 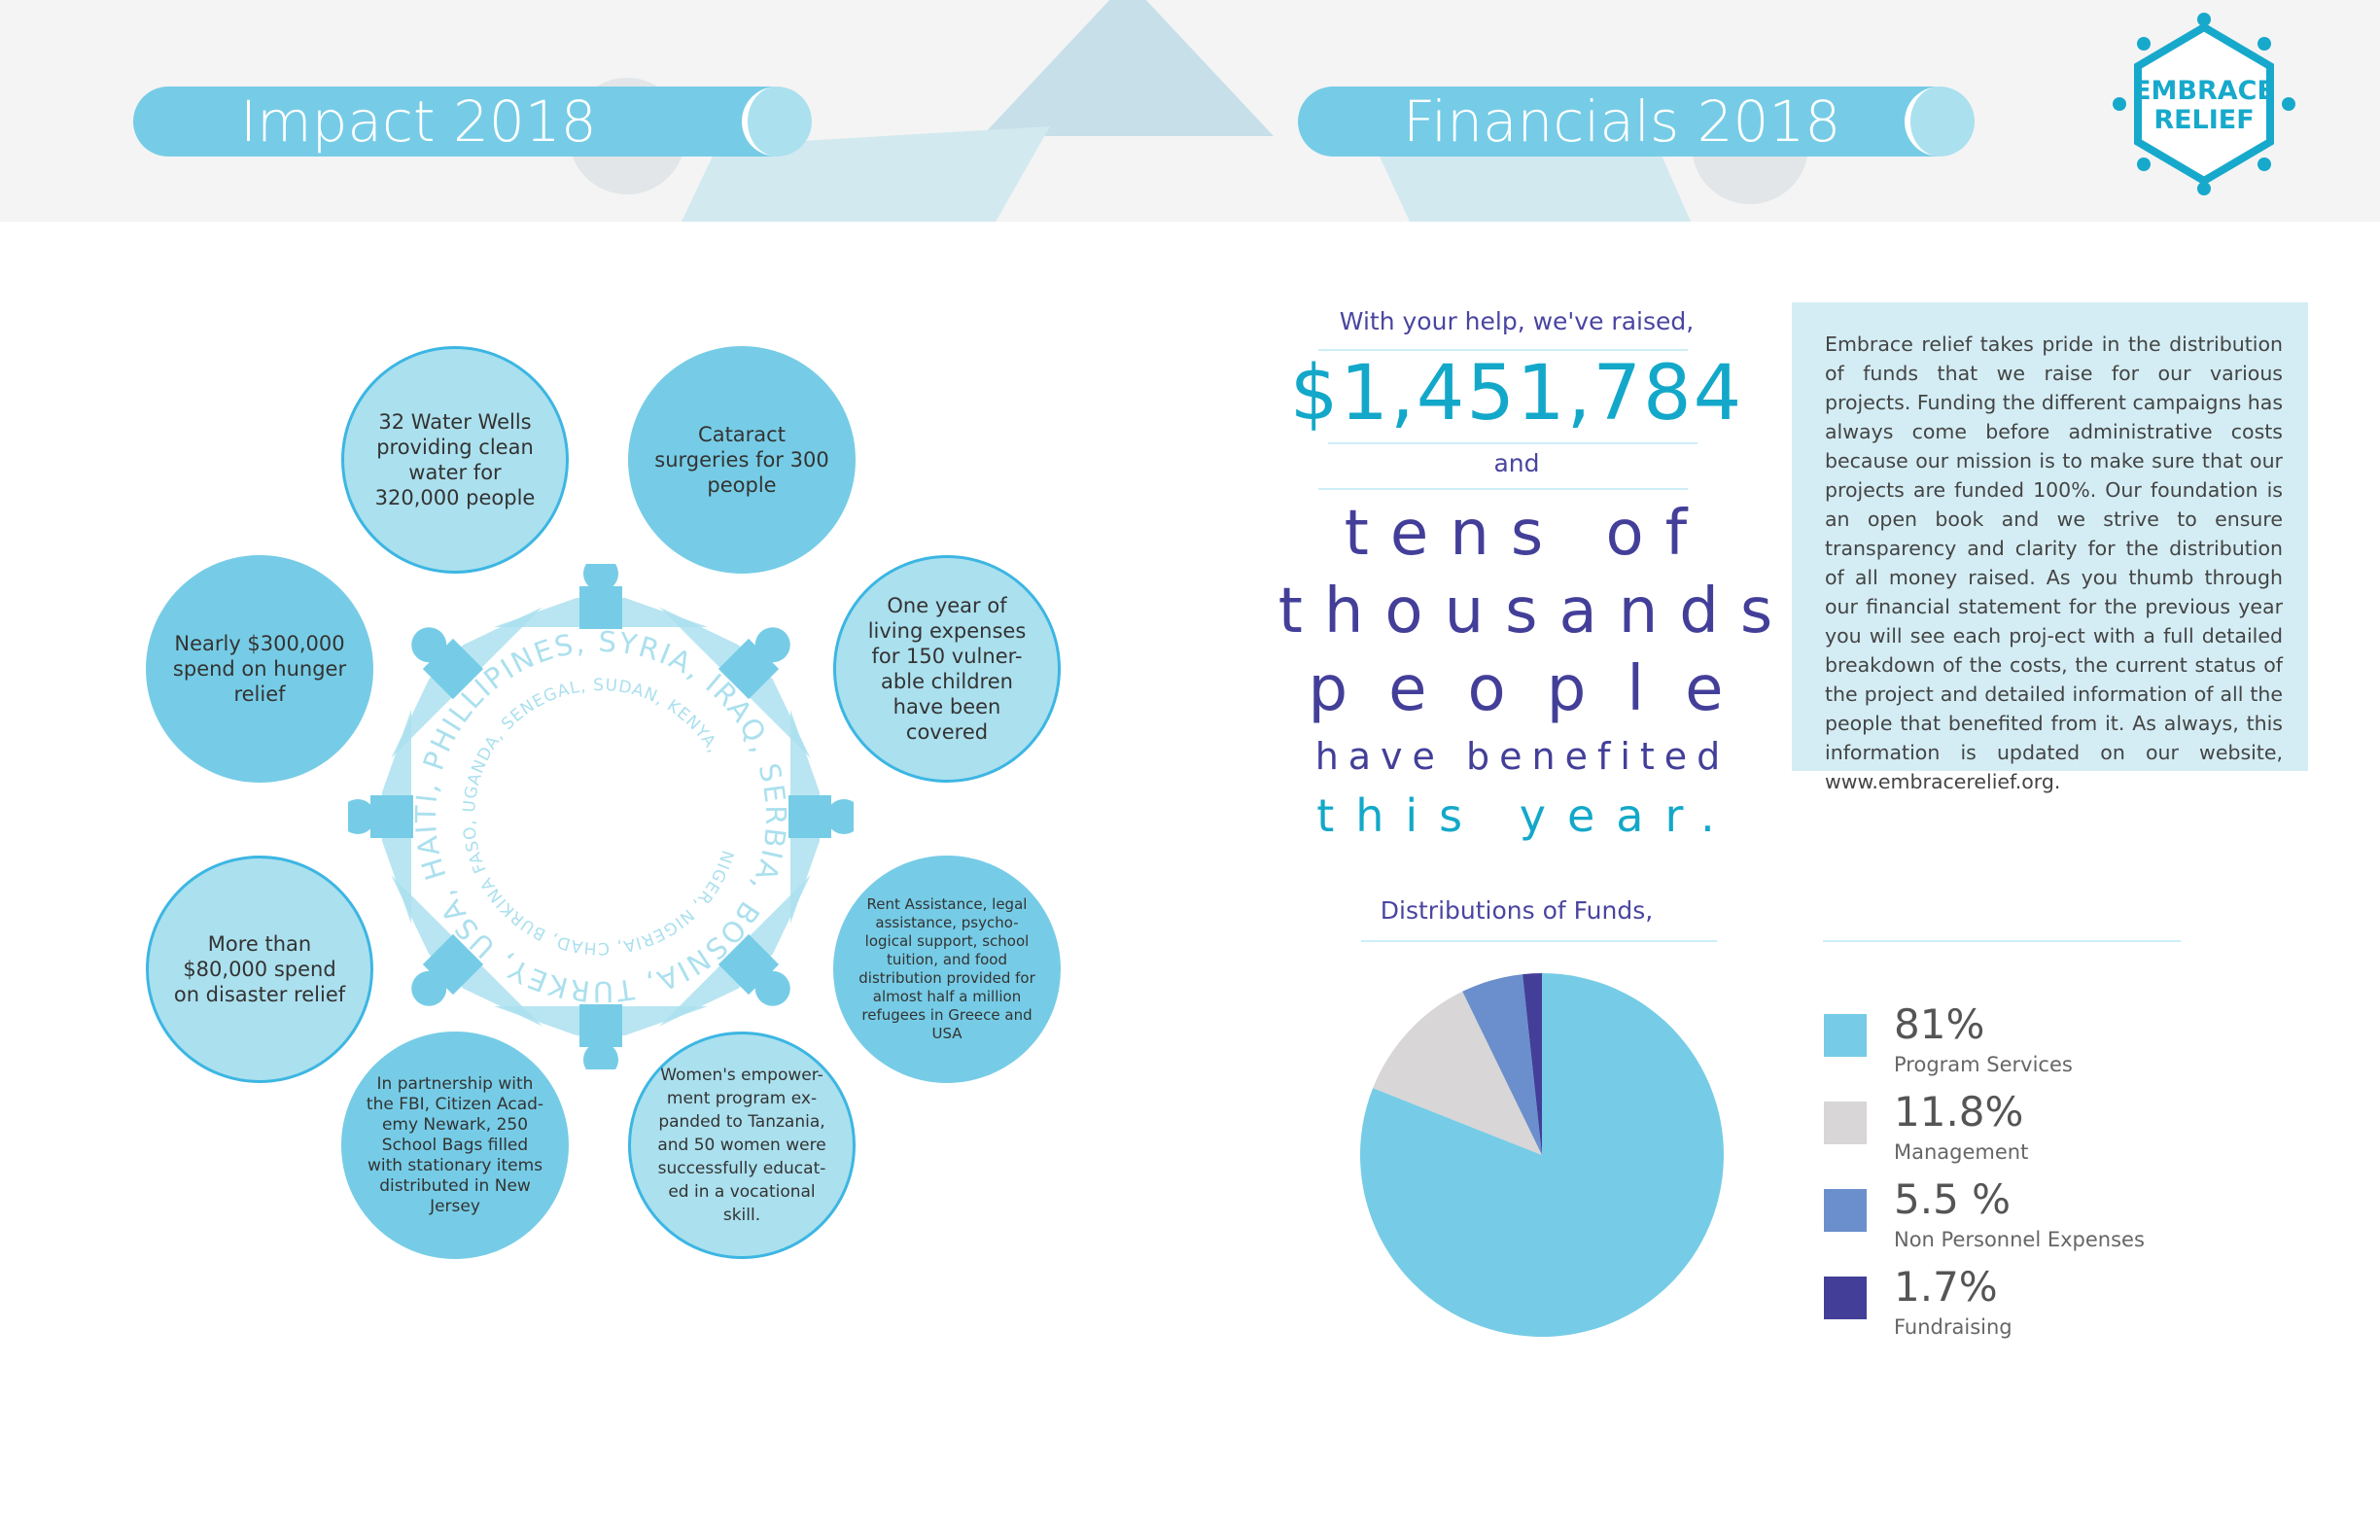 What do you see at coordinates (2204, 91) in the screenshot?
I see `svg-text: EMBRACE` at bounding box center [2204, 91].